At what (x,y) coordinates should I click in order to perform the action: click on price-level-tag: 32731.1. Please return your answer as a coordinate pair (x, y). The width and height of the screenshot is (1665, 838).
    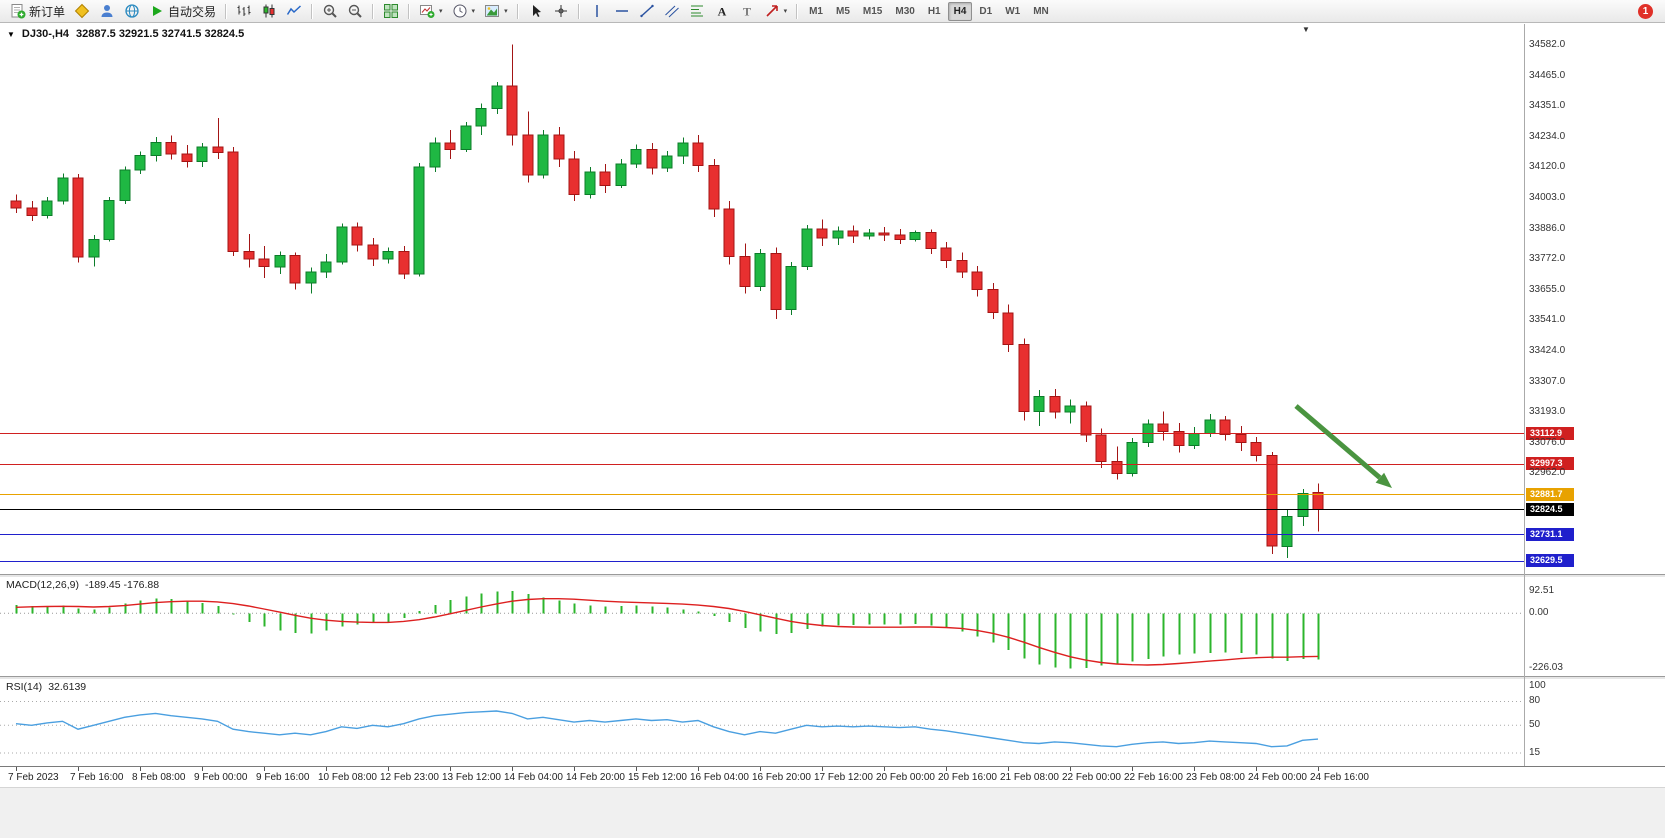
    Looking at the image, I should click on (1550, 534).